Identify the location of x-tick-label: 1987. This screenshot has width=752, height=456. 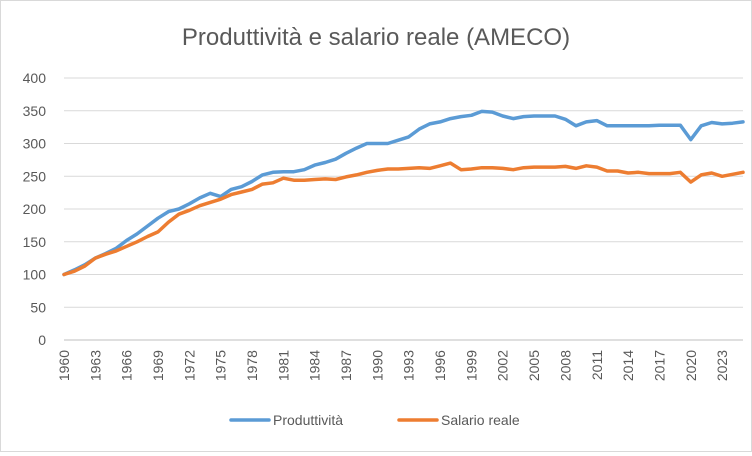
(346, 365).